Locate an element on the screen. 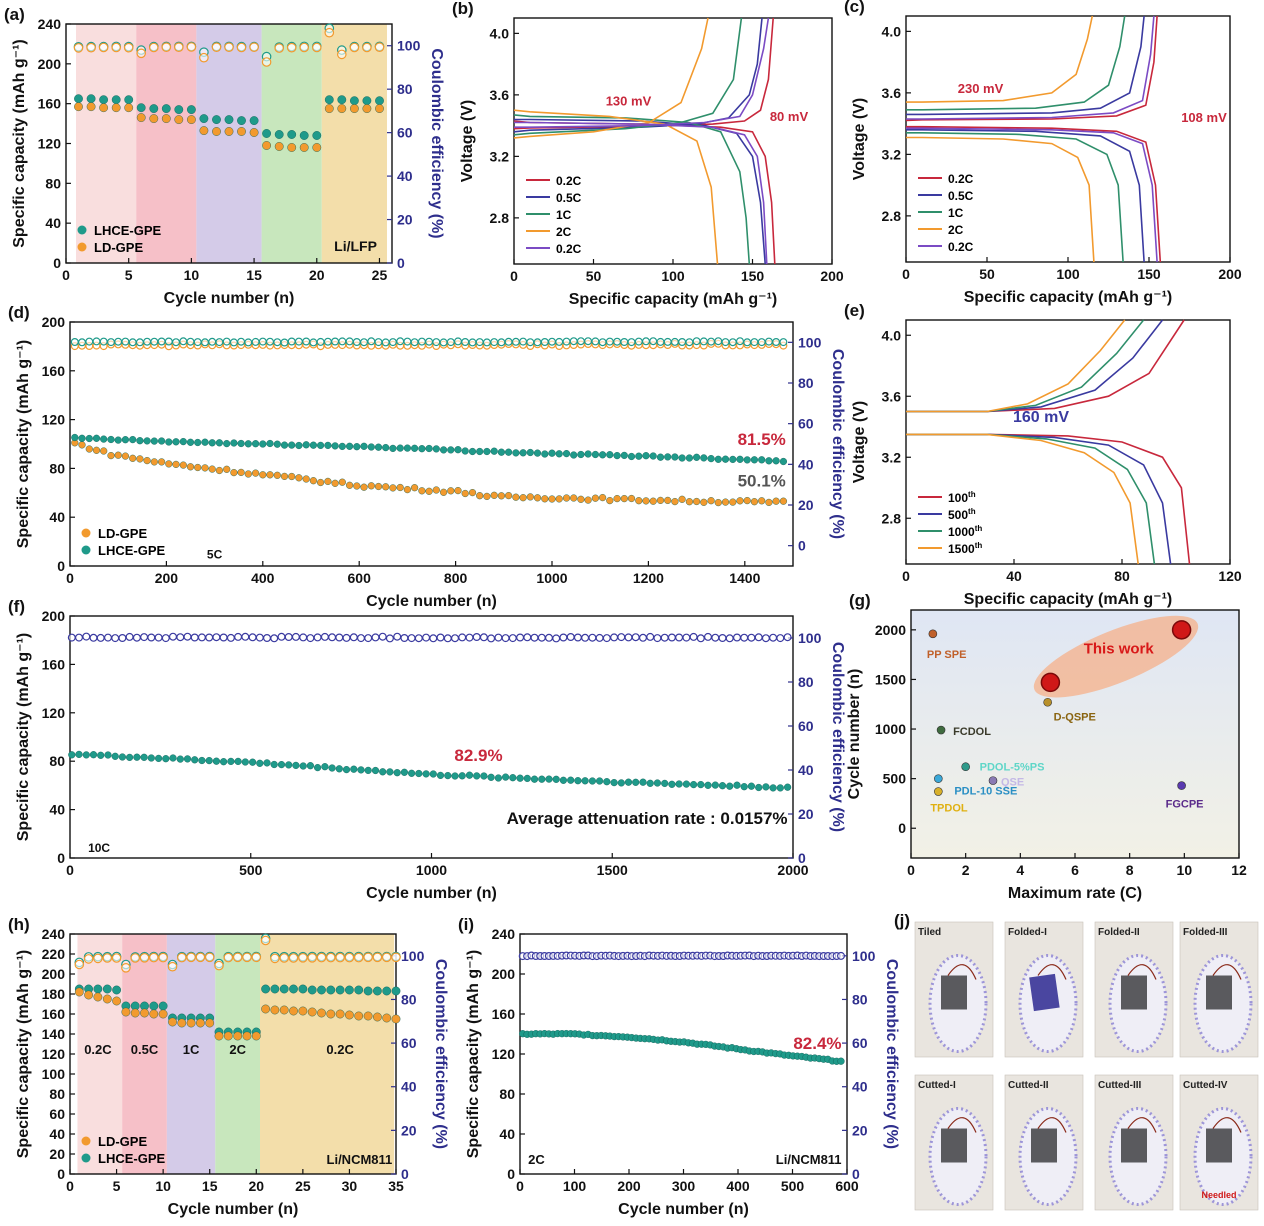  panel-label: (e) is located at coordinates (854, 310).